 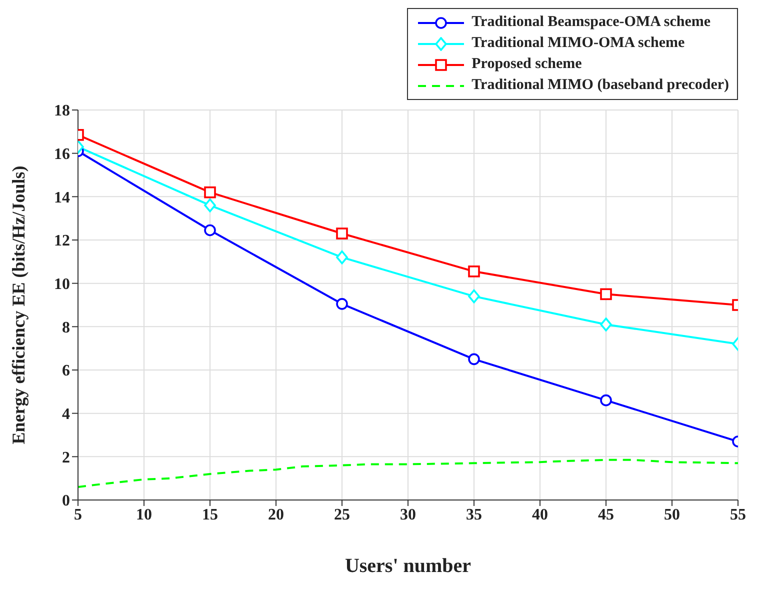 What do you see at coordinates (276, 515) in the screenshot?
I see `x-tick-label: 20` at bounding box center [276, 515].